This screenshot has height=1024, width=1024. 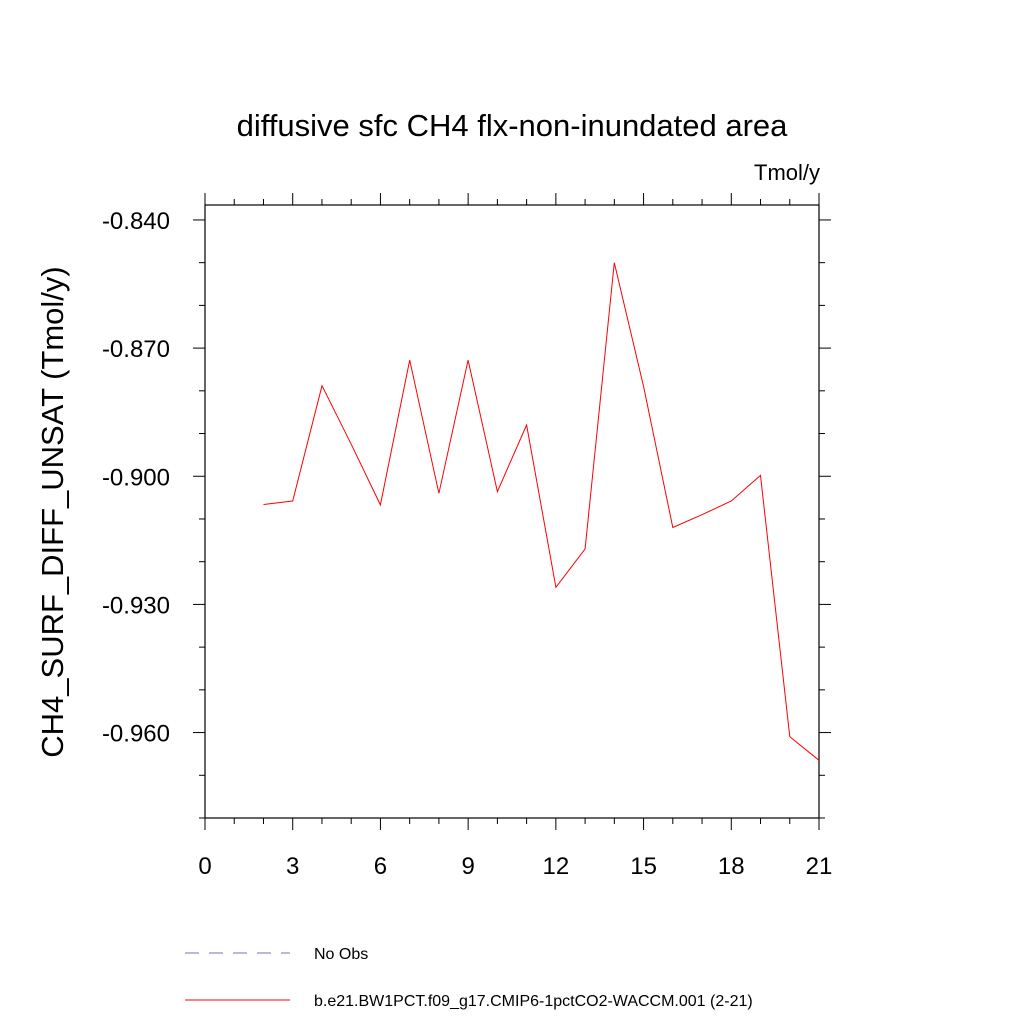 What do you see at coordinates (467, 866) in the screenshot?
I see `x-tick-label: 9` at bounding box center [467, 866].